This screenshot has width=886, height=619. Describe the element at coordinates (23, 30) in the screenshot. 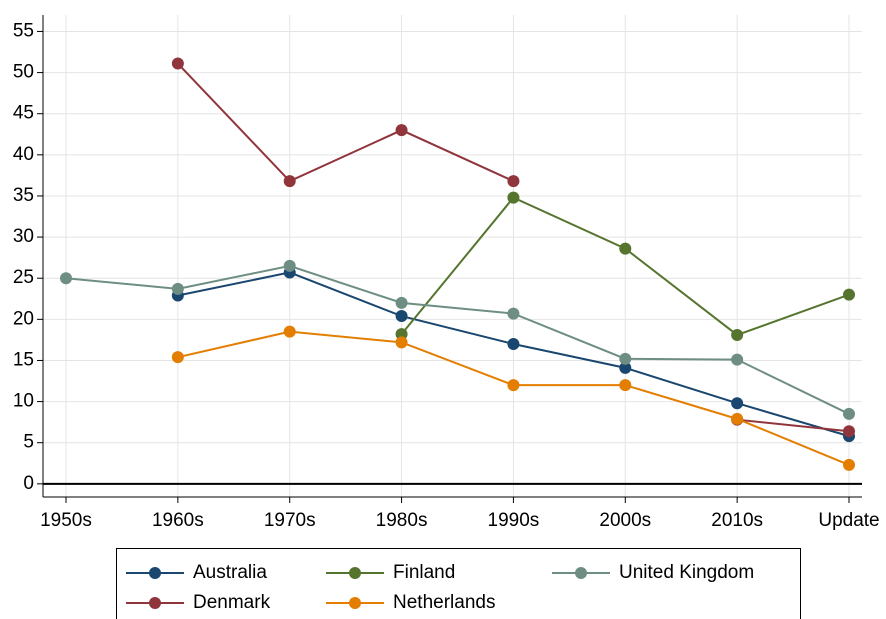

I see `y-tick-label: 55` at that location.